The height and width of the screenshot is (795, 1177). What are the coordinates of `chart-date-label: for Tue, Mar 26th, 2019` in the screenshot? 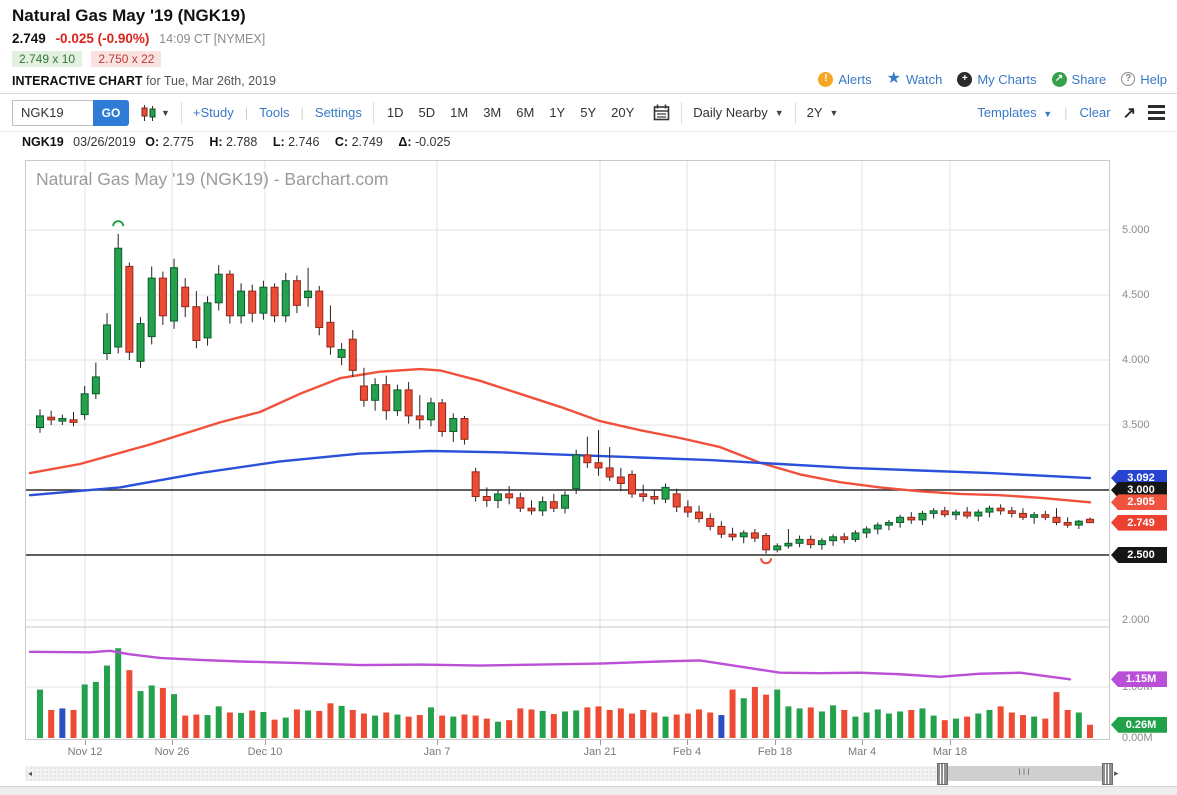 It's located at (209, 81).